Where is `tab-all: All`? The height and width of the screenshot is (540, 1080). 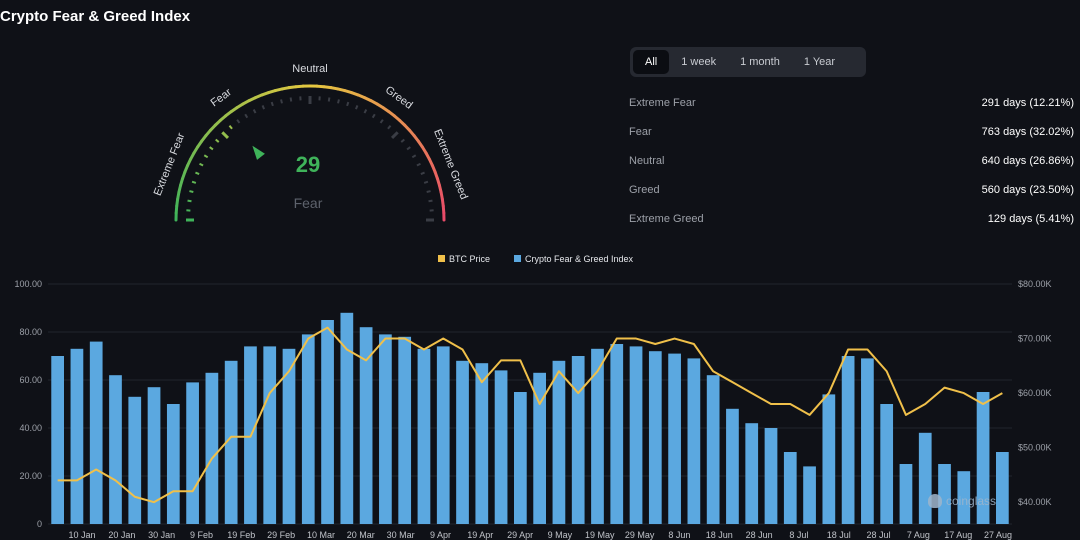
tab-all: All is located at coordinates (651, 62).